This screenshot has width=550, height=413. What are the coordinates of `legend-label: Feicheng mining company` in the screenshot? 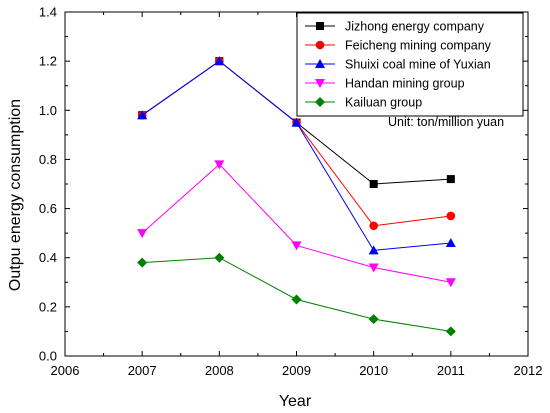 It's located at (418, 46).